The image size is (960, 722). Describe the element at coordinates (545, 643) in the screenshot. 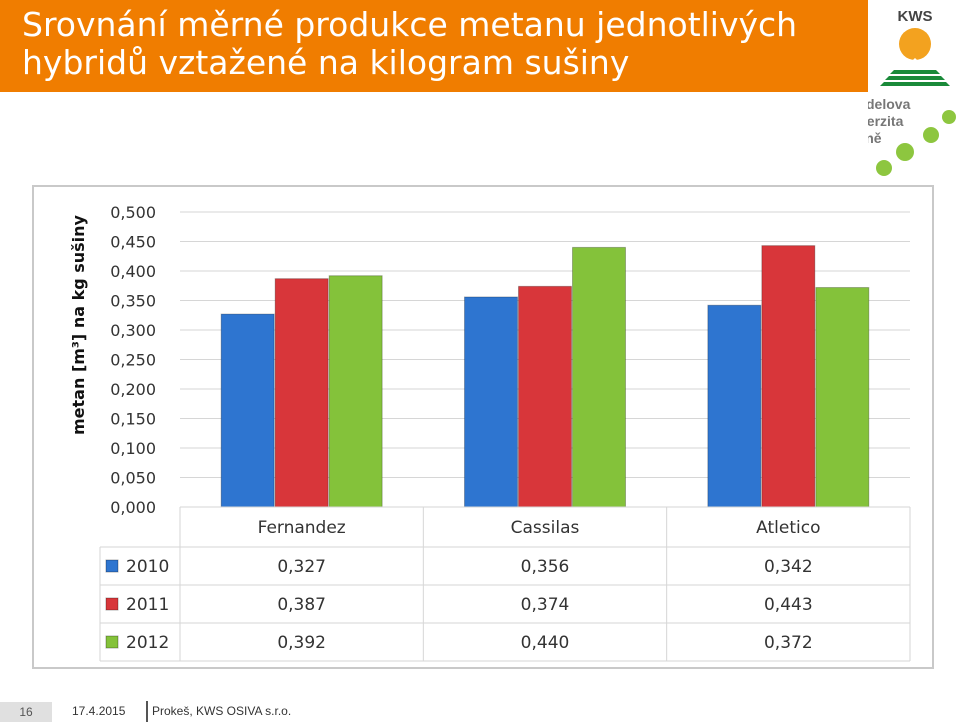

I see `data-label: 0,440` at that location.